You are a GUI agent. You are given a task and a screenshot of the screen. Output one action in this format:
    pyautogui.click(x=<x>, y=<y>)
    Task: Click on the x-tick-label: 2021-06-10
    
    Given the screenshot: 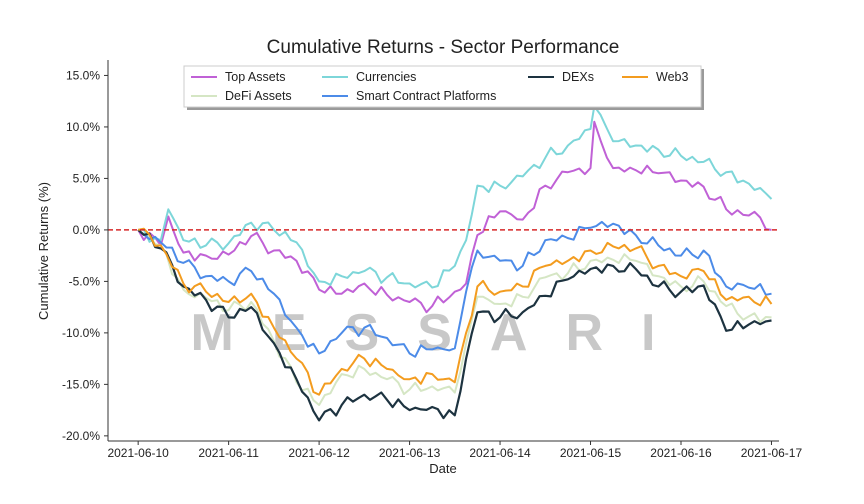 What is the action you would take?
    pyautogui.click(x=138, y=453)
    